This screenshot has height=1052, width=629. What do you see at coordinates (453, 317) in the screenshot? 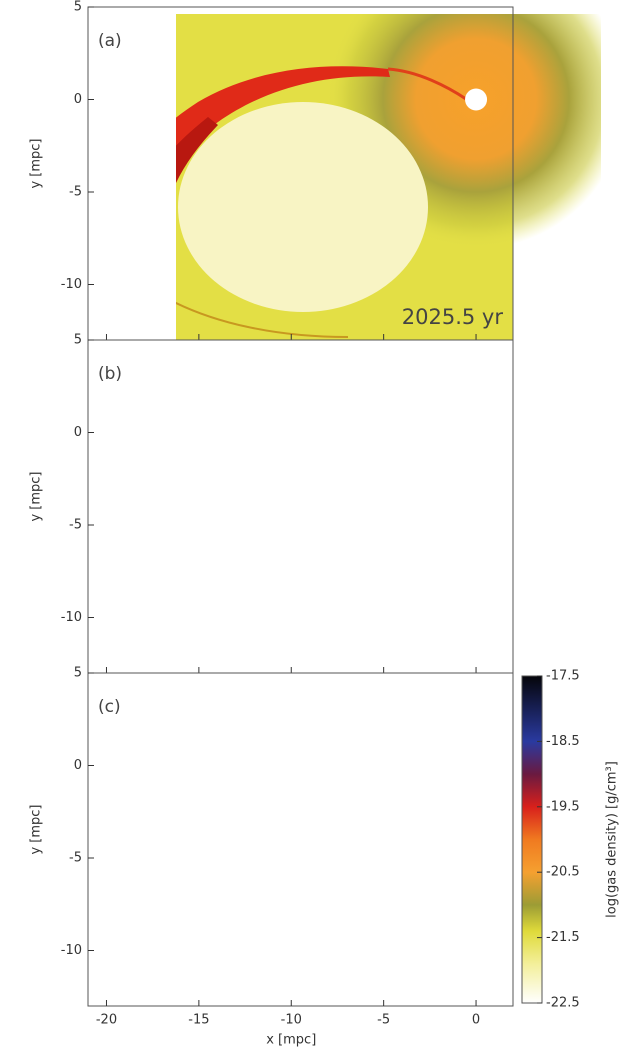
I see `annotation: 2025.5 yr` at bounding box center [453, 317].